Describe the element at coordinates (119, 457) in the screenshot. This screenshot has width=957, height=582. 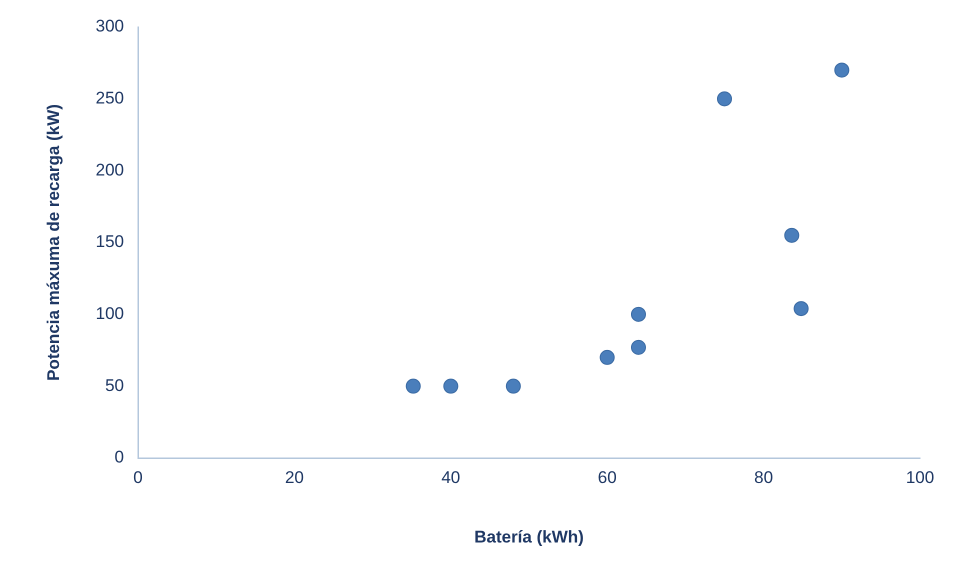
I see `y-tick-label: 0` at that location.